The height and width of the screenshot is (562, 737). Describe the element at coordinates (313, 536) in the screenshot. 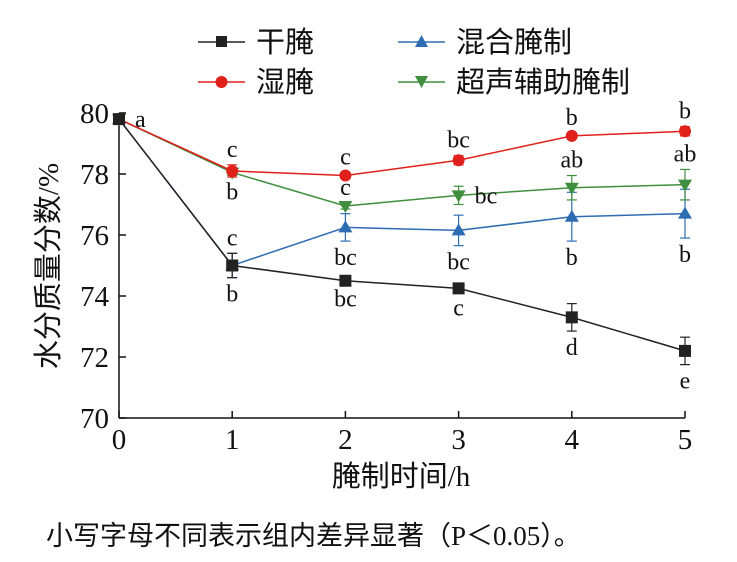

I see `footnote: 小写字母不同表示组内差异显著（P＜0.05）。` at that location.